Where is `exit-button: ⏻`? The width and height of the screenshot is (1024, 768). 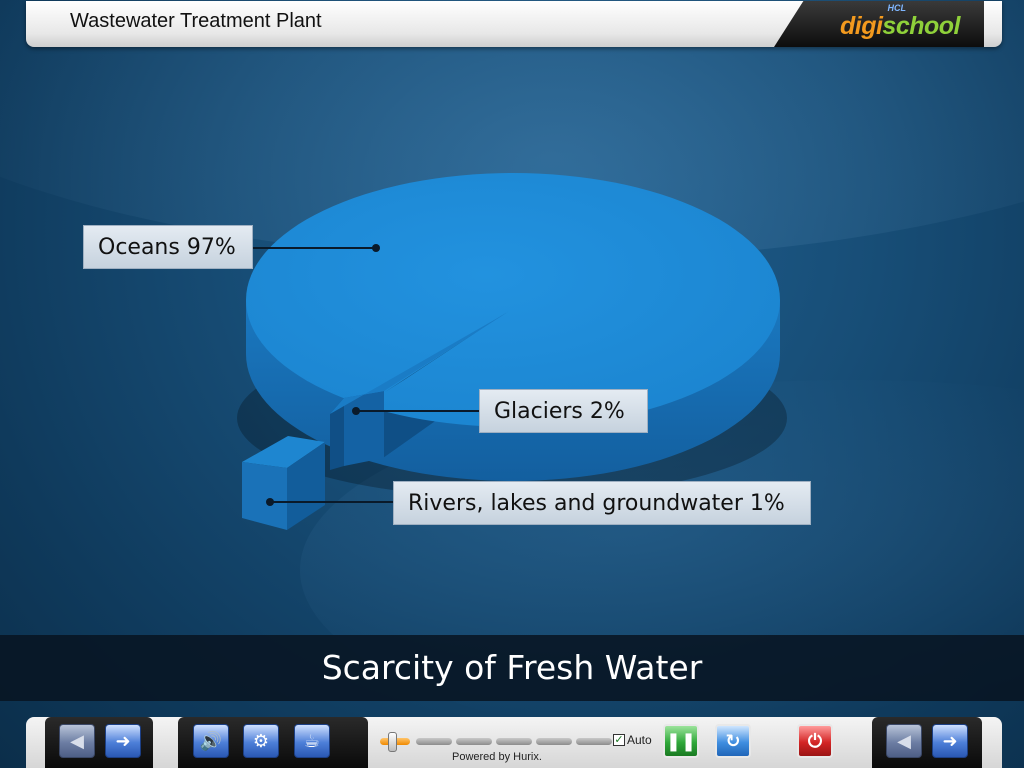
exit-button: ⏻ is located at coordinates (815, 741).